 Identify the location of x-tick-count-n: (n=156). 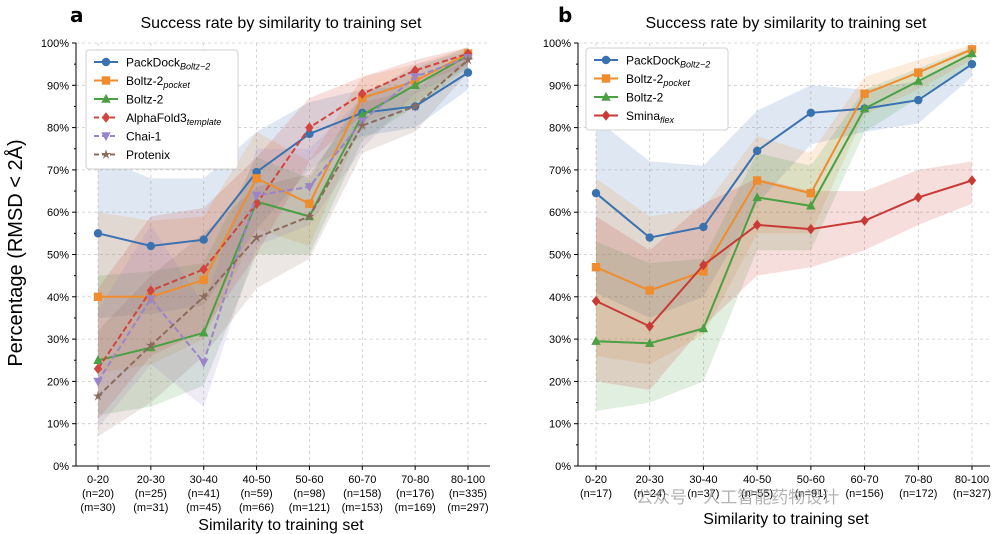
(864, 494).